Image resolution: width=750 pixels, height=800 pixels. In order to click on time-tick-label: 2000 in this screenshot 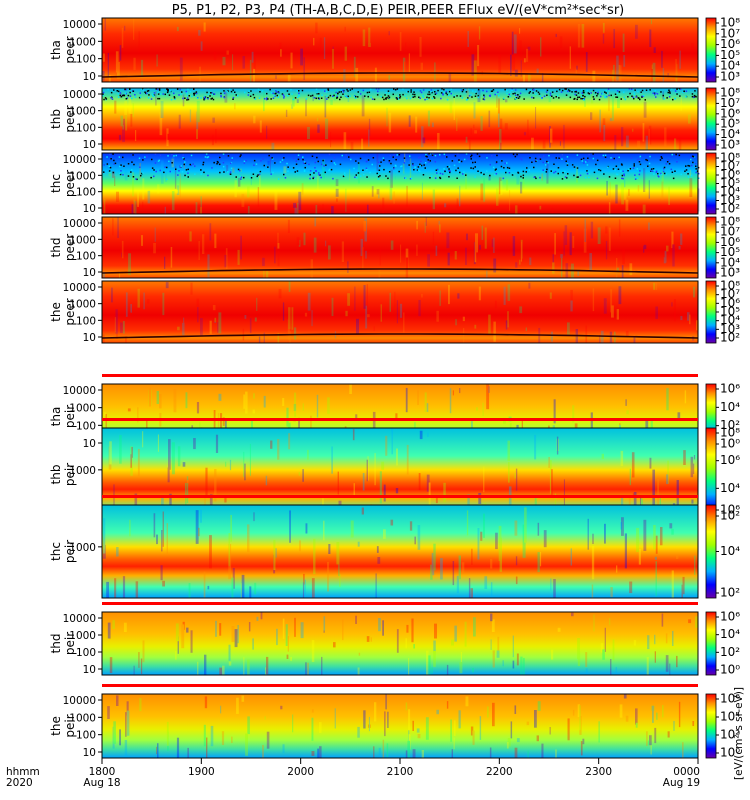, I will do `click(300, 772)`.